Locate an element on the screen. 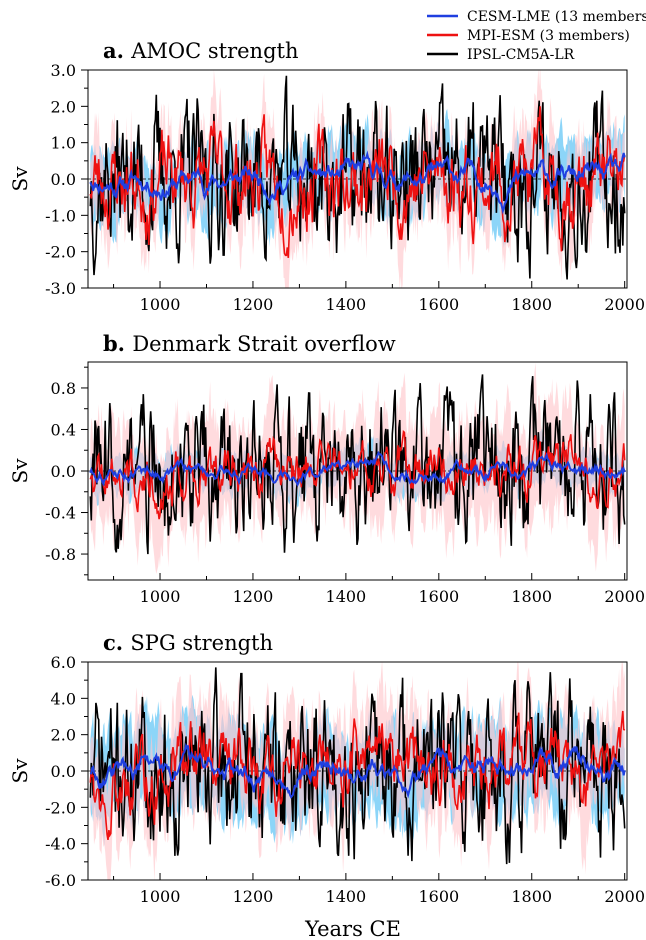  legend-label: CESM-LME (13 members) is located at coordinates (556, 17).